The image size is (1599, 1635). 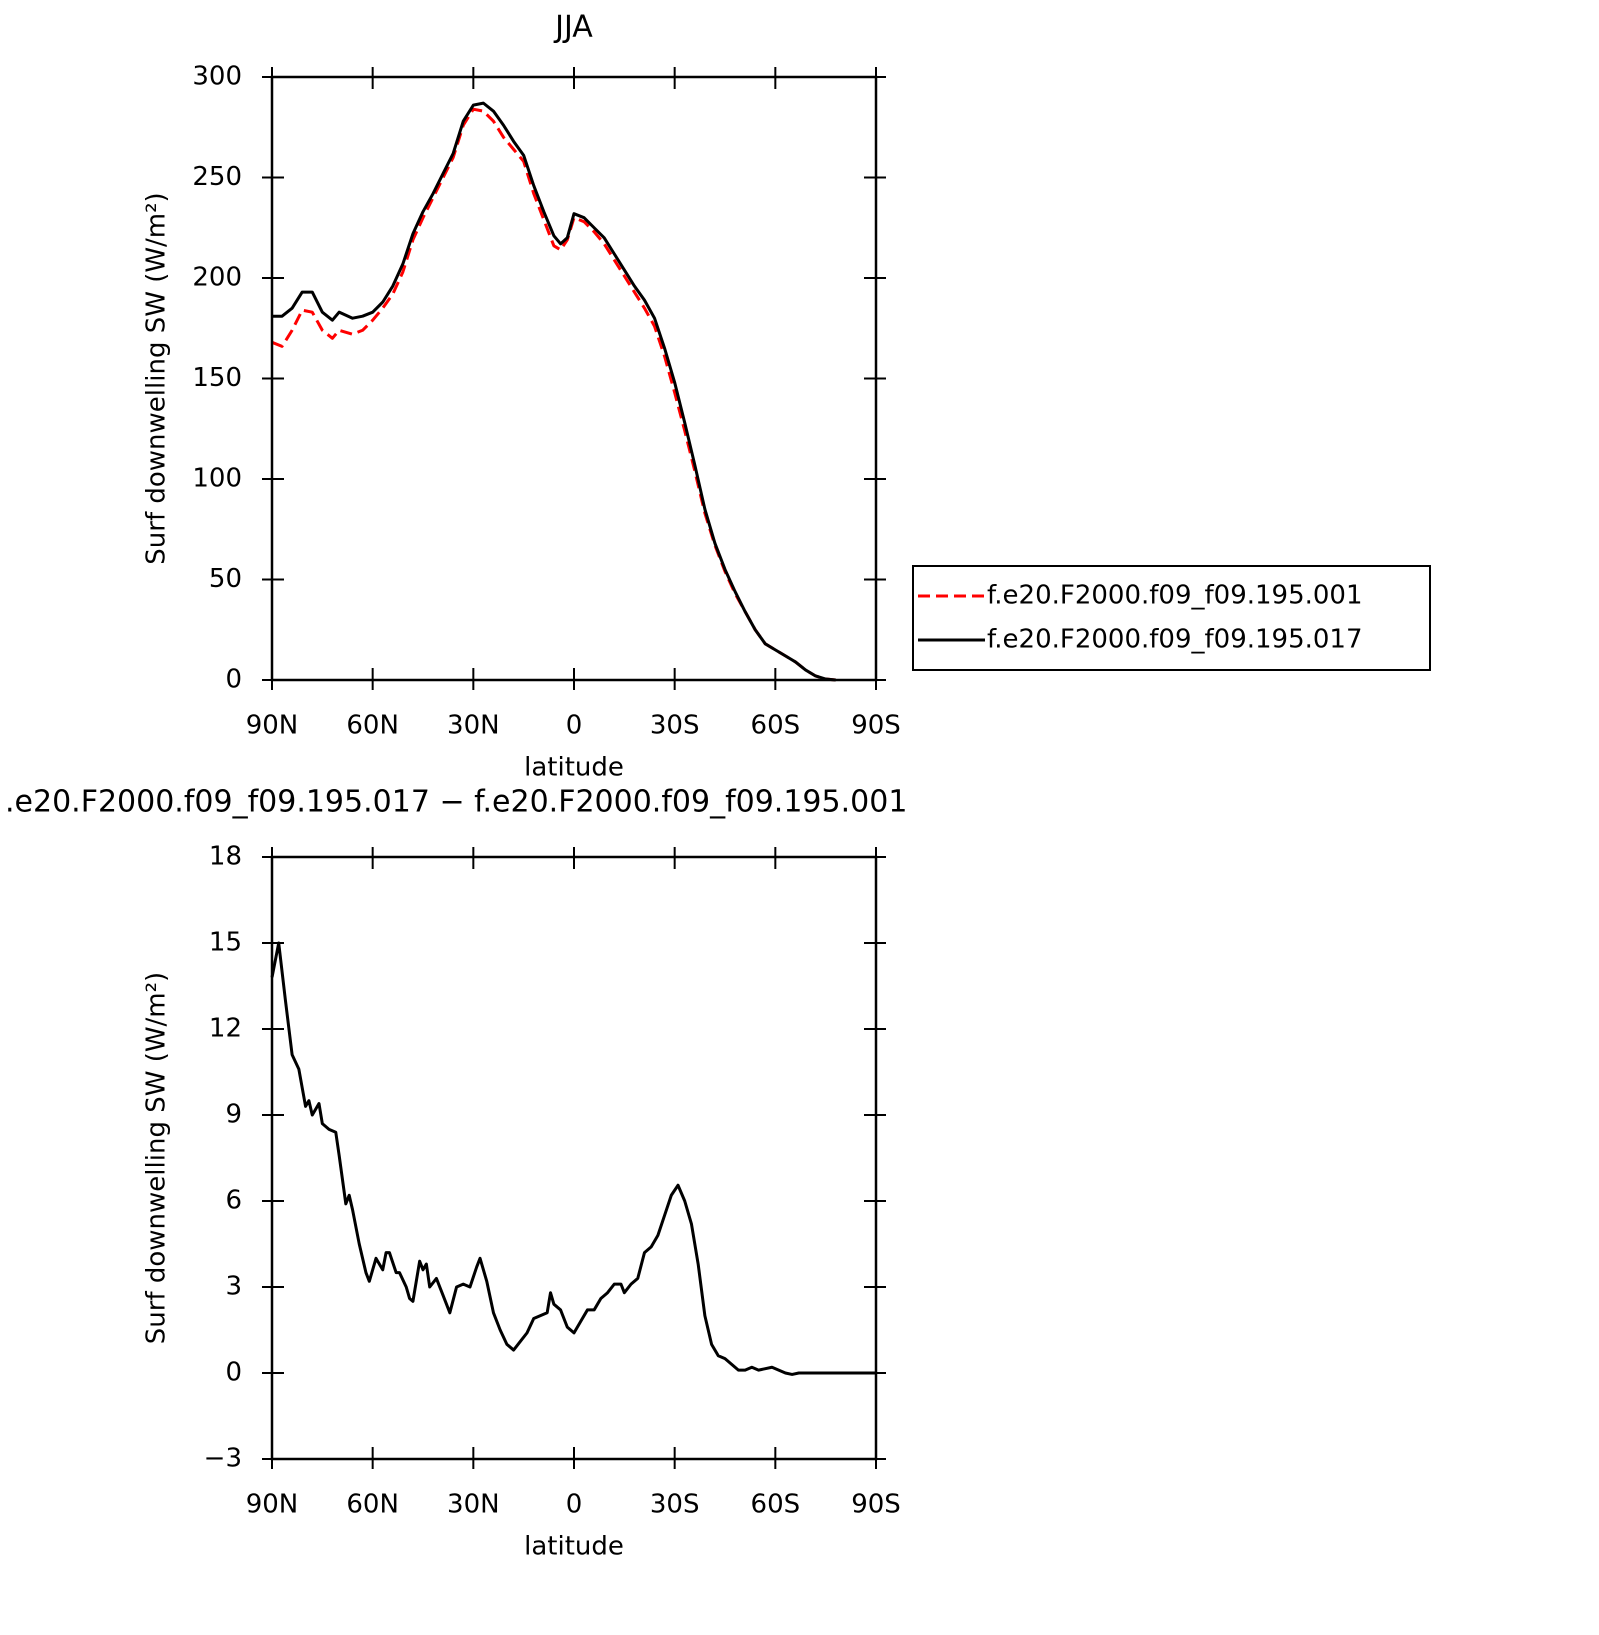 What do you see at coordinates (217, 278) in the screenshot?
I see `y-tick-label: 200` at bounding box center [217, 278].